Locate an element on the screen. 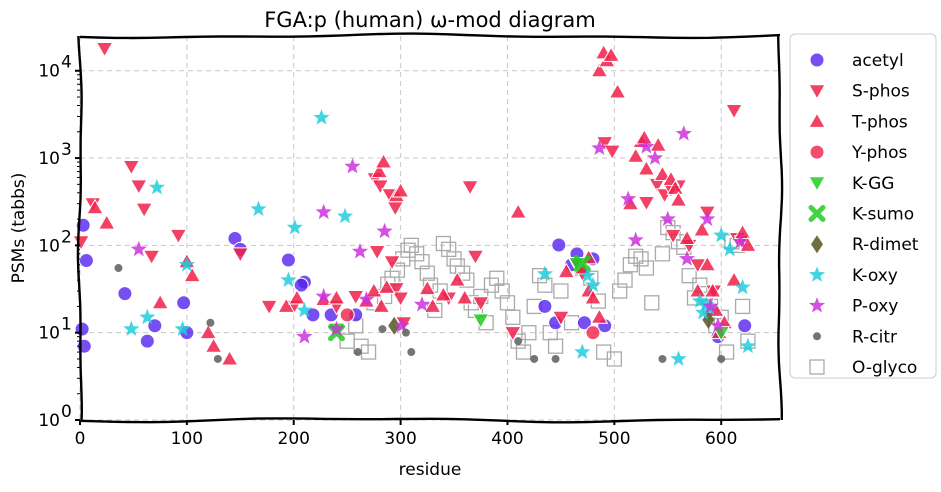 This screenshot has height=492, width=941. legend-marker-r-dimet is located at coordinates (817, 244).